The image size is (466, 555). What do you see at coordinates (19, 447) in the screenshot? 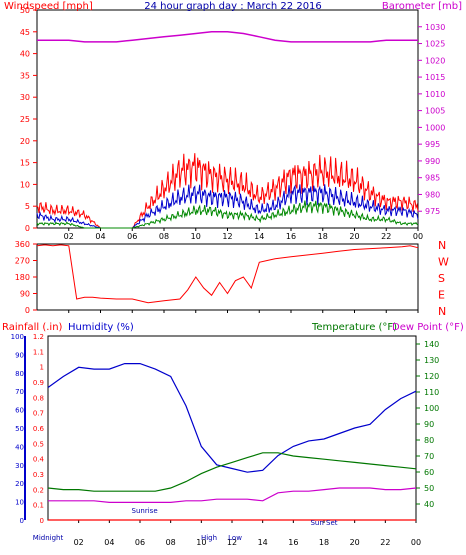
I see `panel3-ytick-hum-label: 40` at bounding box center [19, 447].